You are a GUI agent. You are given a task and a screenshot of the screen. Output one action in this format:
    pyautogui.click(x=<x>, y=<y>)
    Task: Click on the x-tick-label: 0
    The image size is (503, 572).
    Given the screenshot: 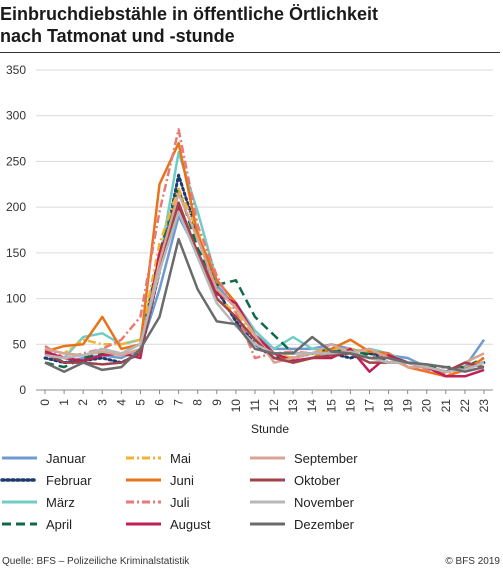 What is the action you would take?
    pyautogui.click(x=45, y=402)
    